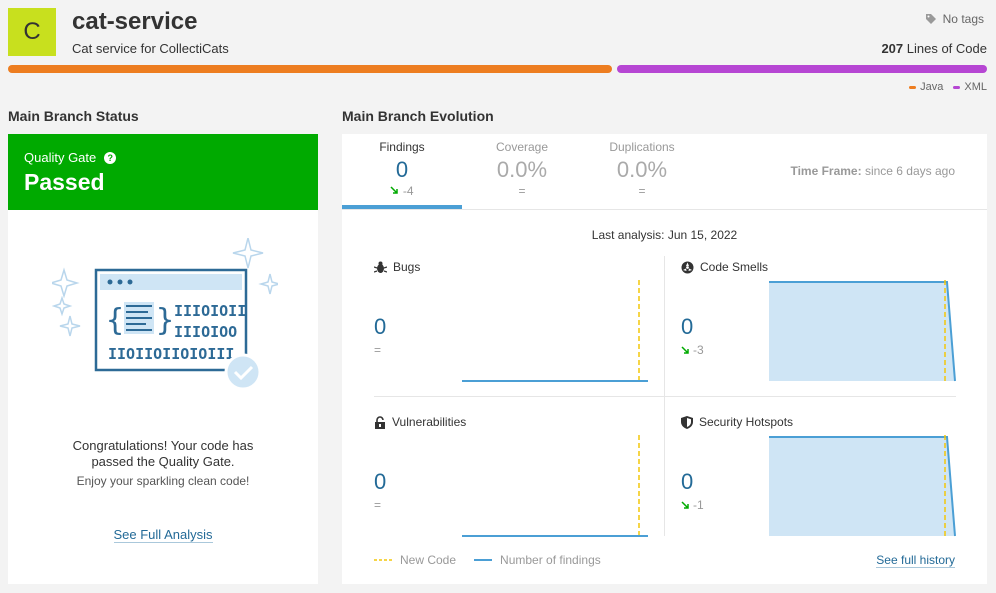 This screenshot has width=996, height=593. I want to click on project-description: Cat service for CollectiCats, so click(150, 48).